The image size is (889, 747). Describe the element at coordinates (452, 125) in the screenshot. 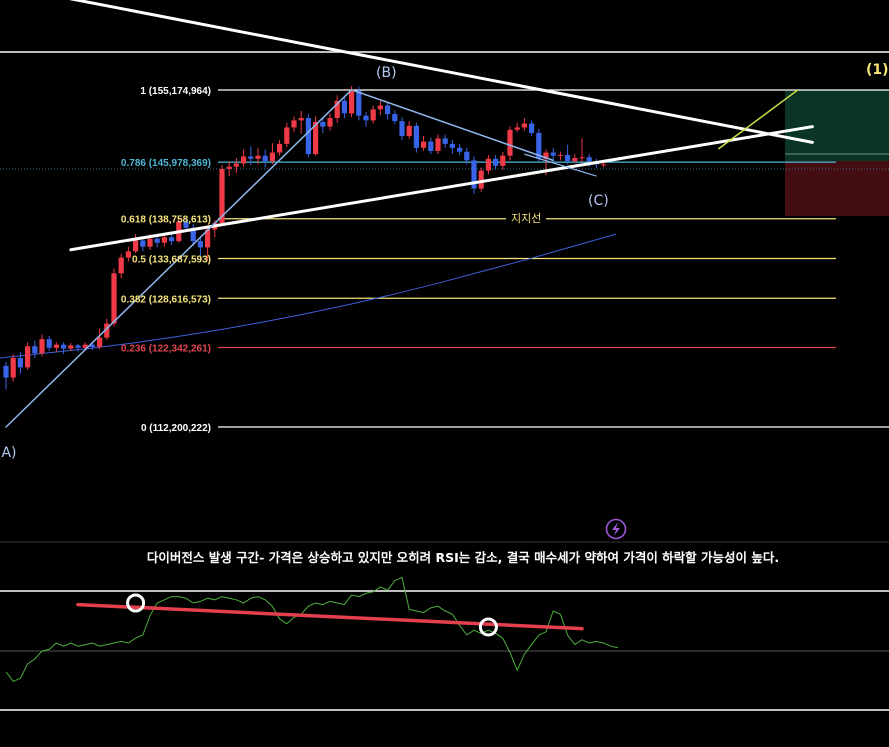

I see `wave-b-c` at that location.